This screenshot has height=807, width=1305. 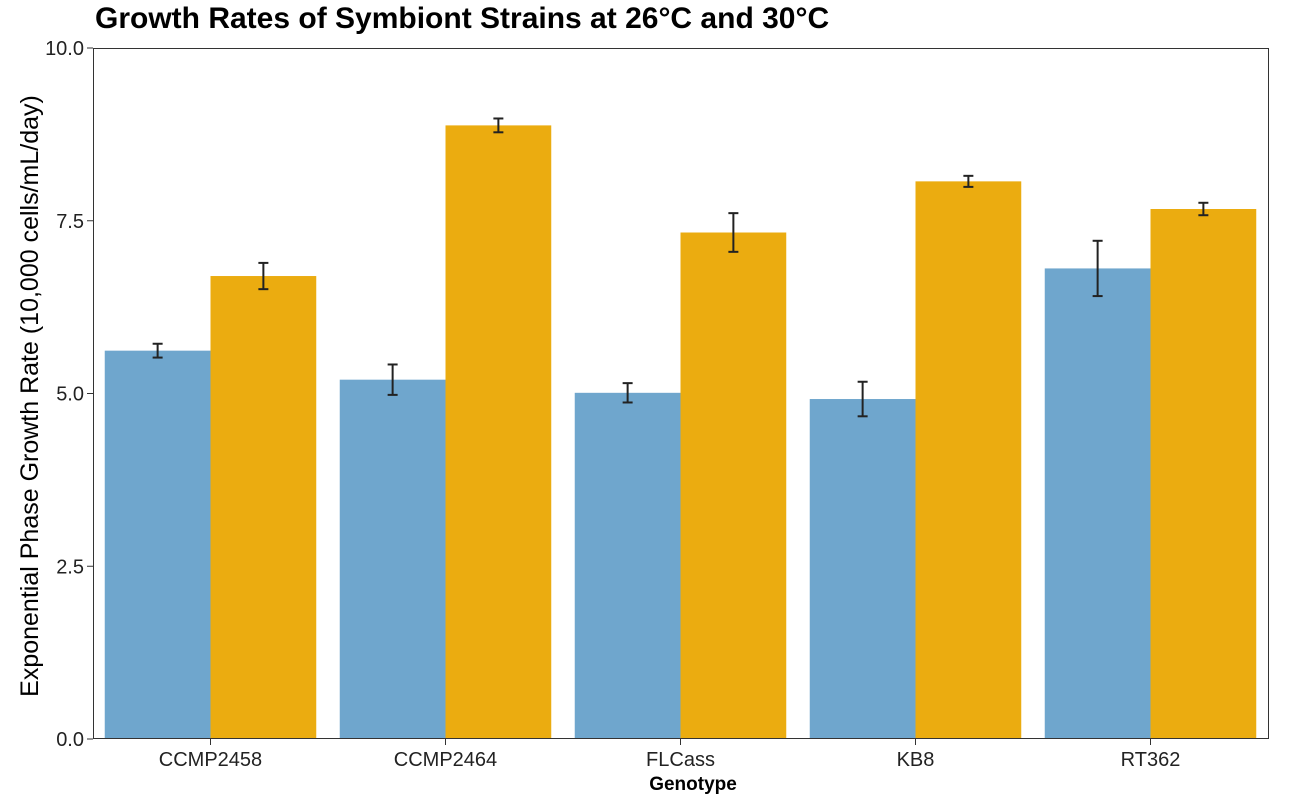 I want to click on bar-series2-rt362, so click(x=1203, y=474).